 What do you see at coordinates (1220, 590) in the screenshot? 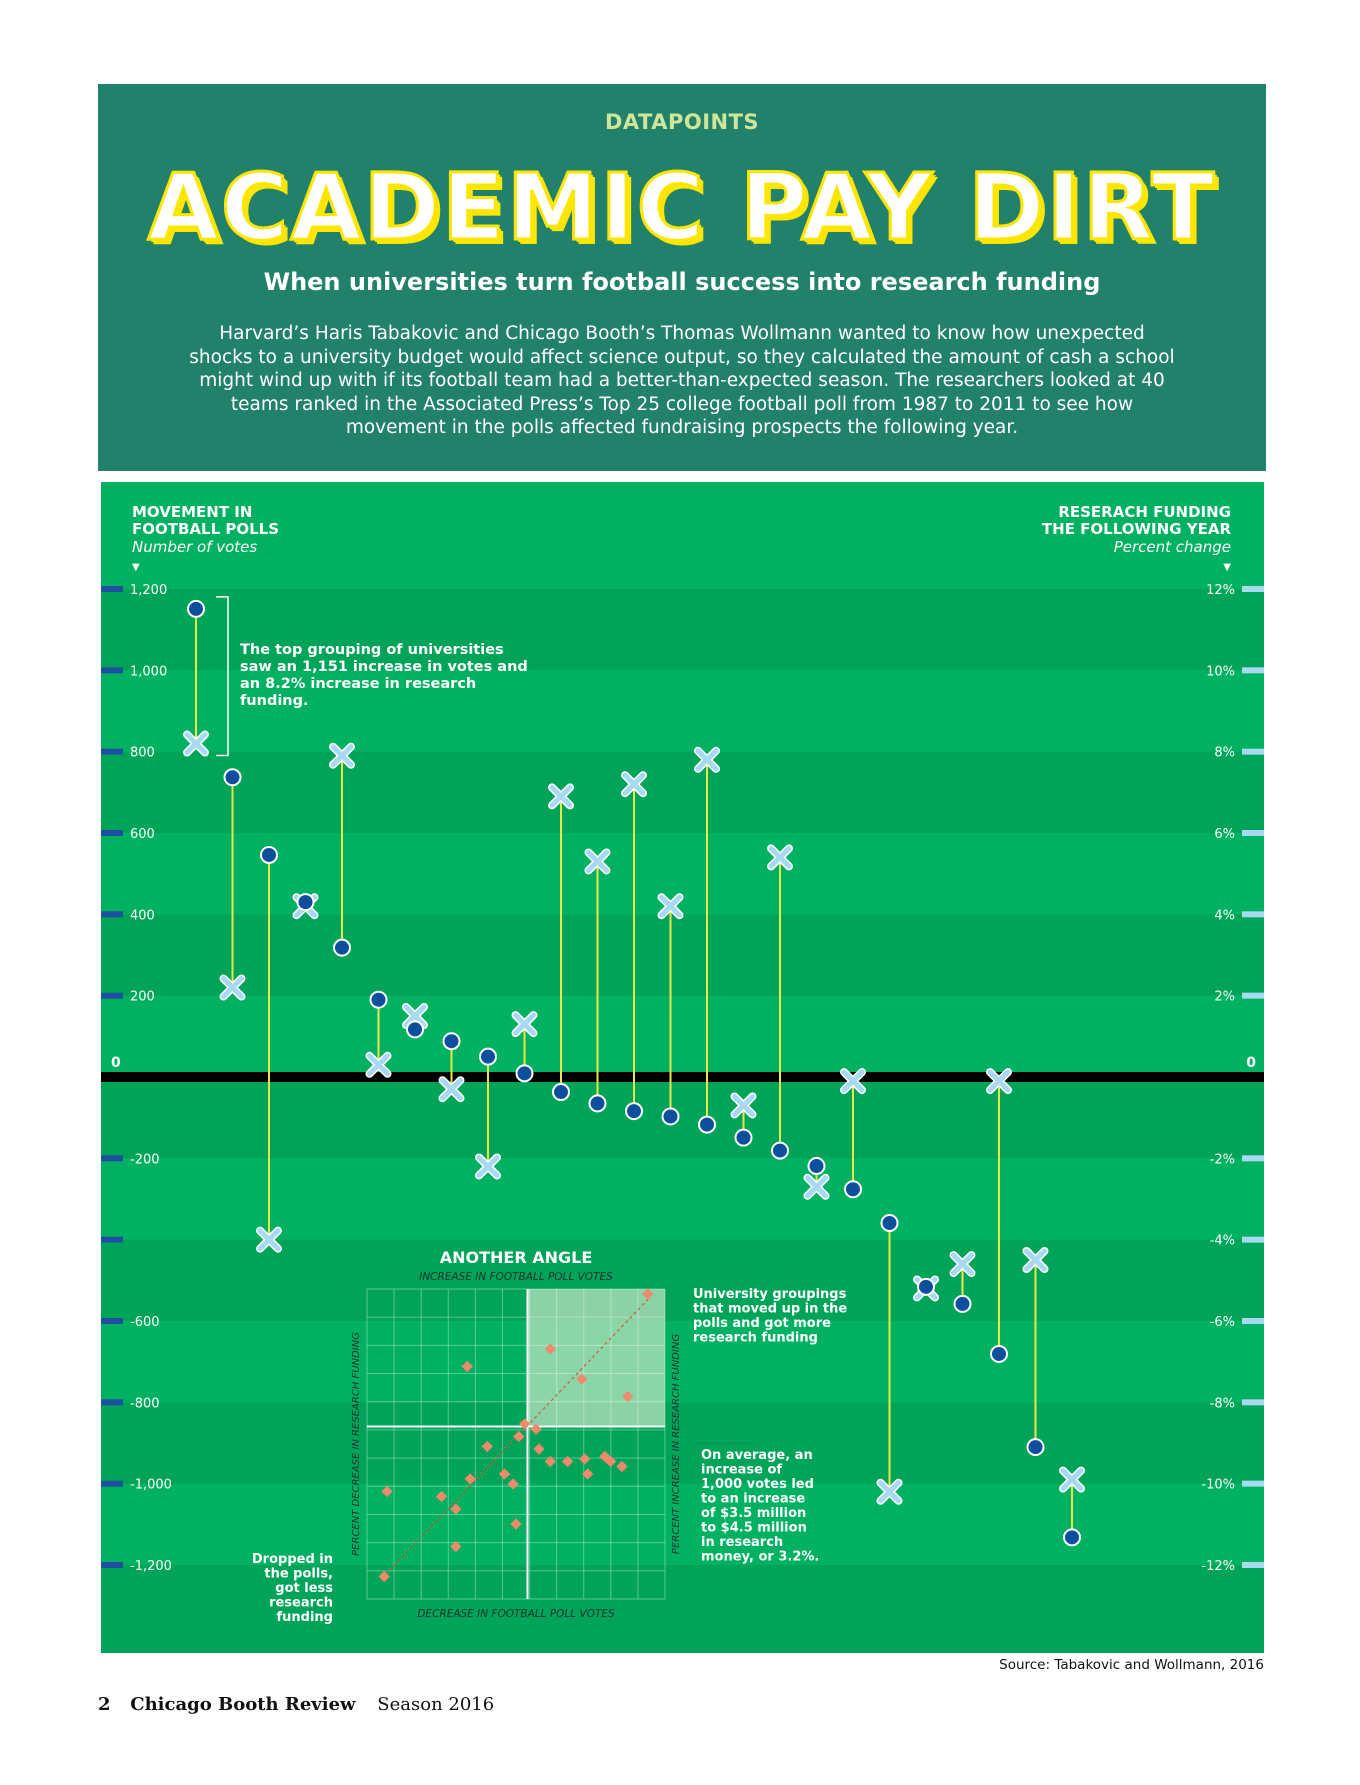
I see `right-tick-label: 12%` at bounding box center [1220, 590].